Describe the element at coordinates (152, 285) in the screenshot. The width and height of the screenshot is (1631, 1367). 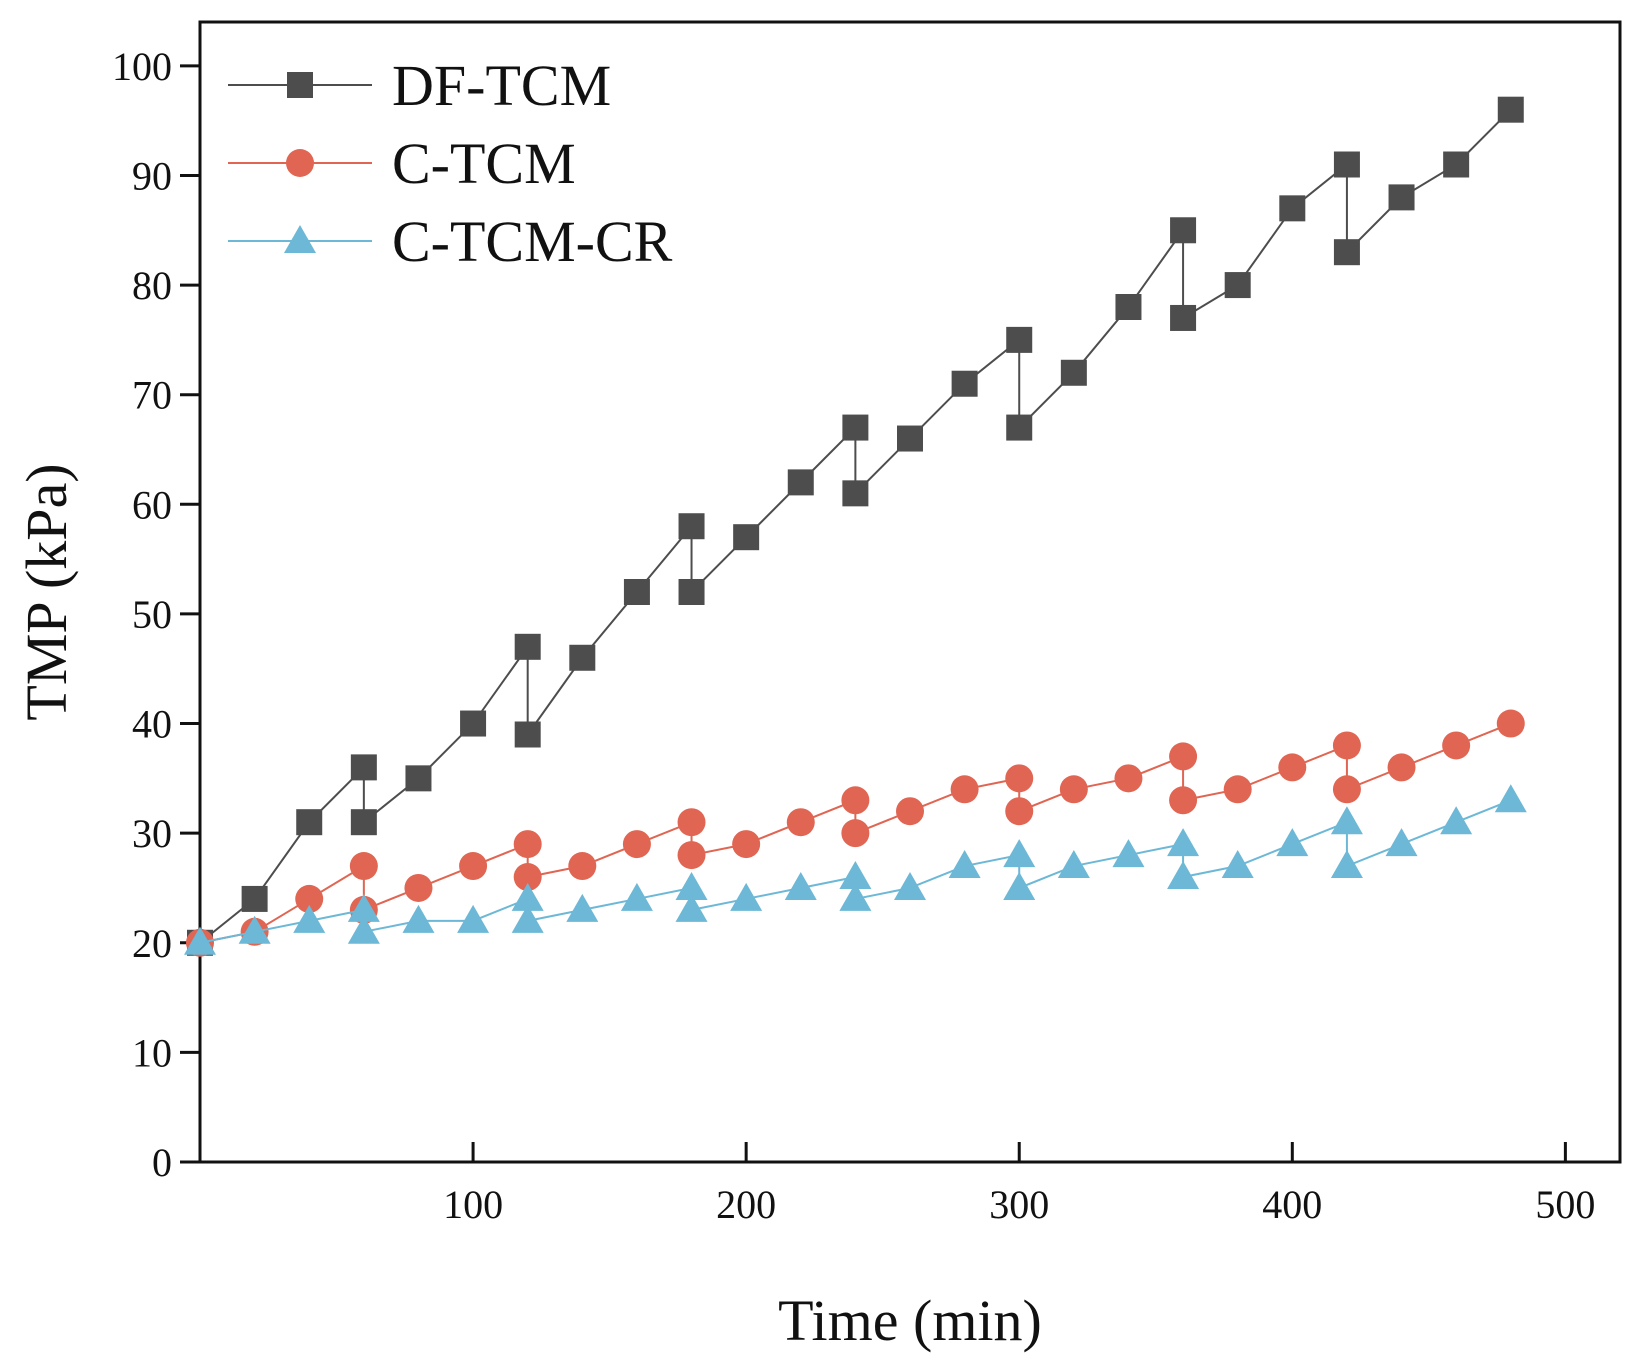
I see `y-tick-label: 80` at that location.